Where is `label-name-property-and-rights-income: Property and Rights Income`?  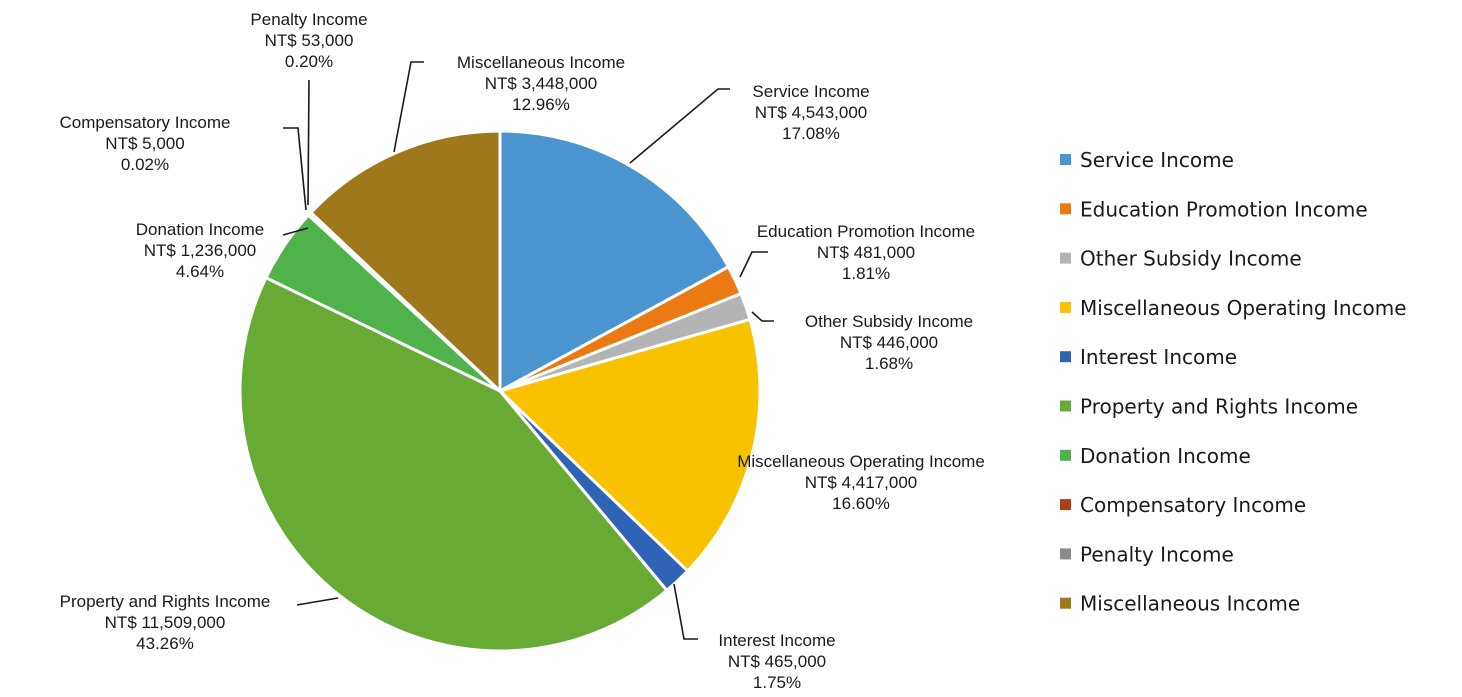
label-name-property-and-rights-income: Property and Rights Income is located at coordinates (165, 601).